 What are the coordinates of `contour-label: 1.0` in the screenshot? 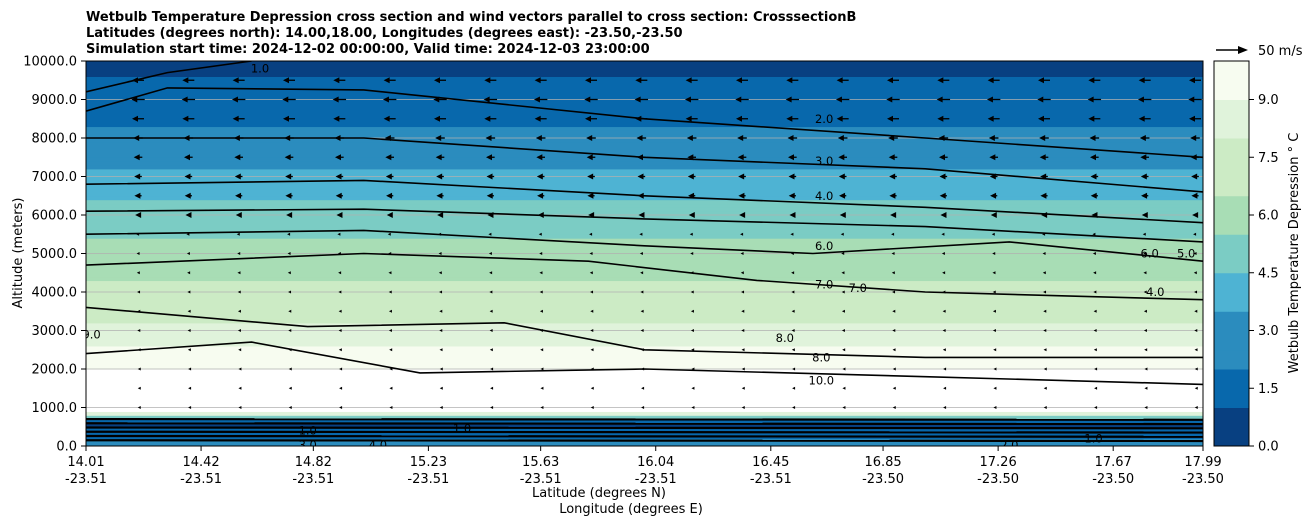 It's located at (308, 431).